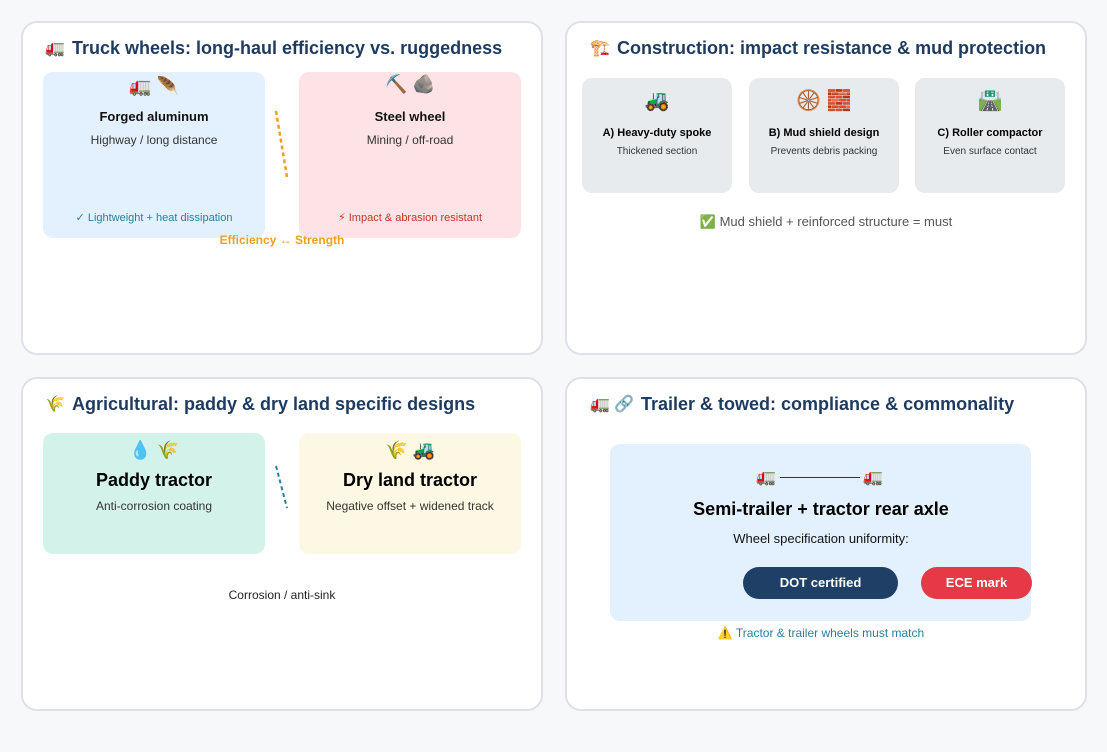 Image resolution: width=1107 pixels, height=752 pixels. Describe the element at coordinates (836, 221) in the screenshot. I see `note-text: Mud shield + reinforced structure = must` at that location.